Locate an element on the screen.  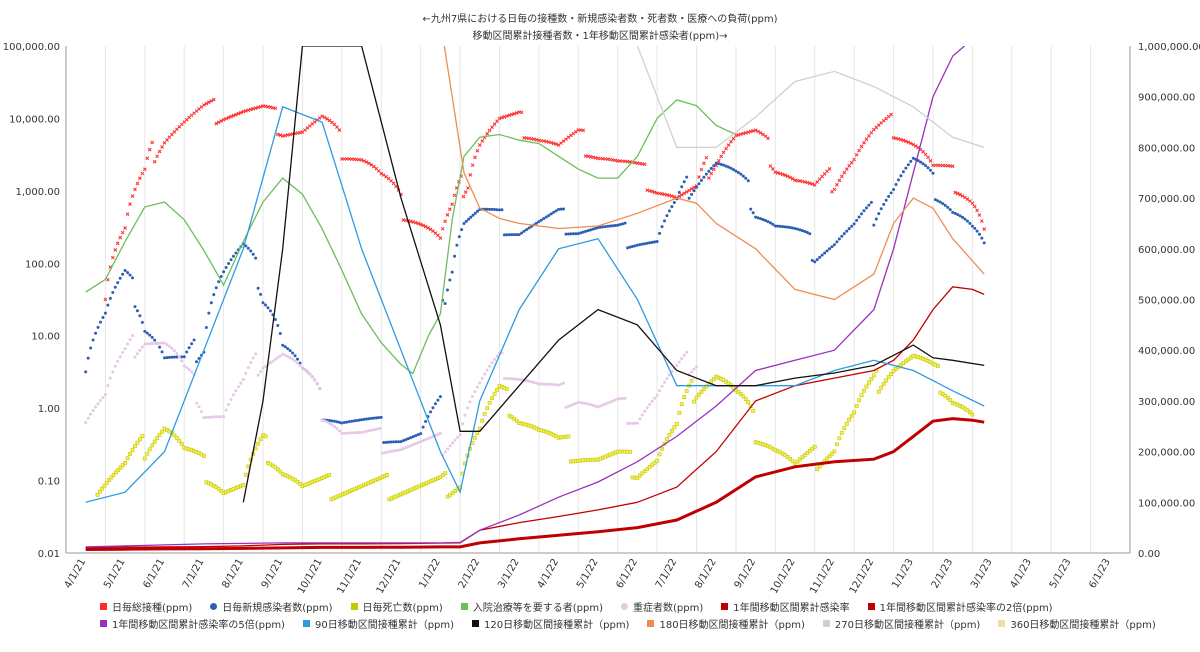
x-tick-label: 7/1/22 is located at coordinates (667, 573).